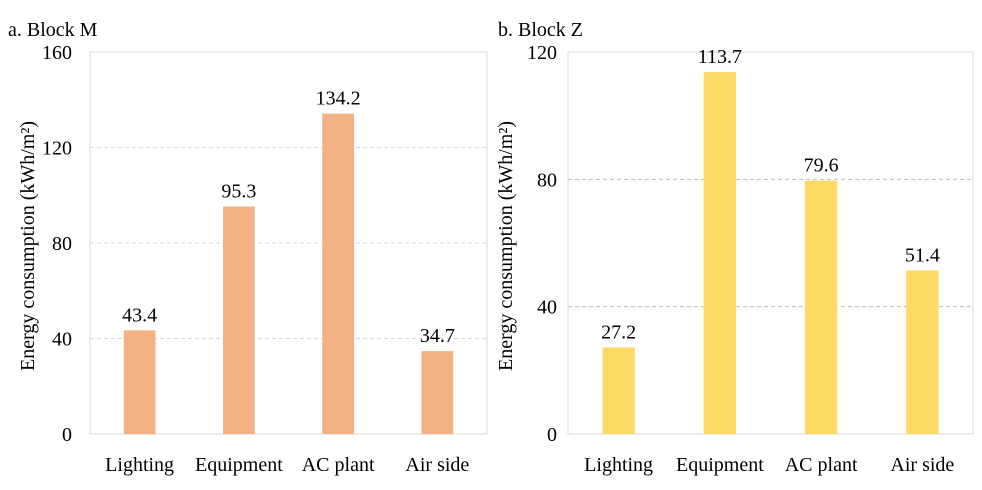 Image resolution: width=982 pixels, height=490 pixels. What do you see at coordinates (338, 99) in the screenshot?
I see `data-label: 134.2` at bounding box center [338, 99].